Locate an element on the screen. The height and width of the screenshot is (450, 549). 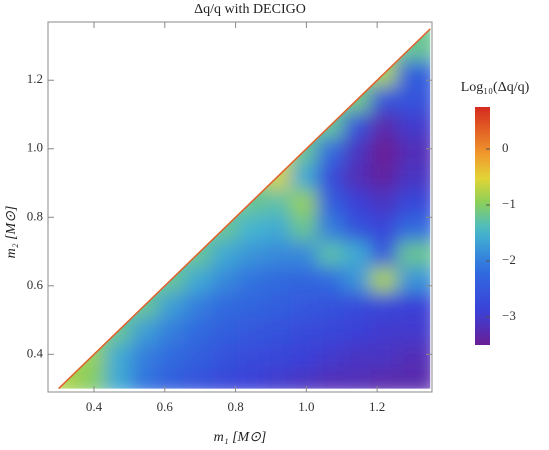
colorbar-tick-label: −2 is located at coordinates (509, 259).